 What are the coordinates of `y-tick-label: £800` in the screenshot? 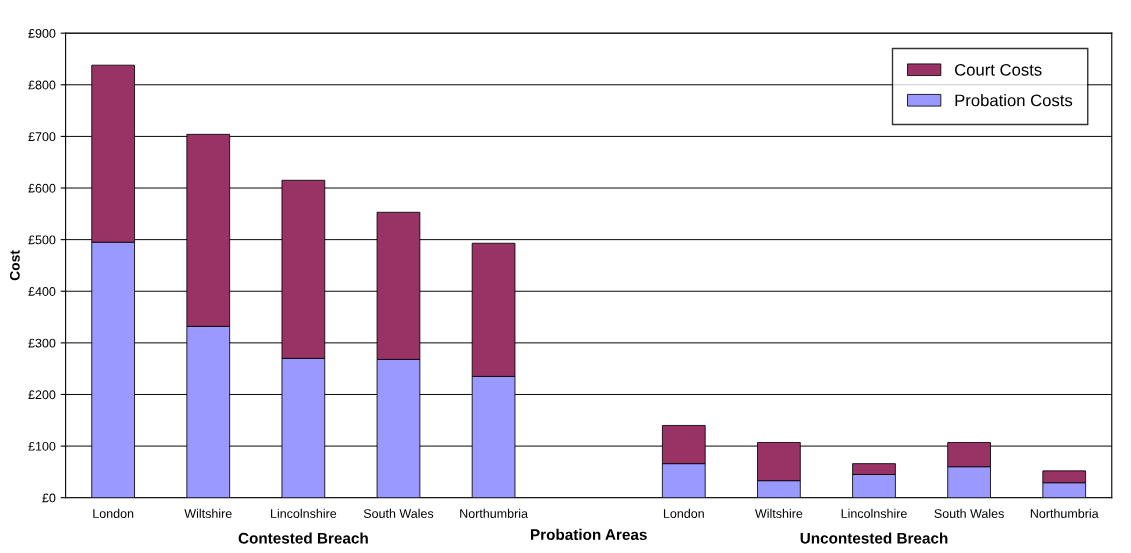 It's located at (42, 85).